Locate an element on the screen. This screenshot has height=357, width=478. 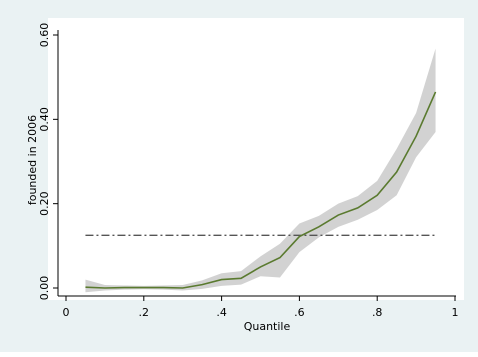
y-tick-label: 0.00 is located at coordinates (44, 288).